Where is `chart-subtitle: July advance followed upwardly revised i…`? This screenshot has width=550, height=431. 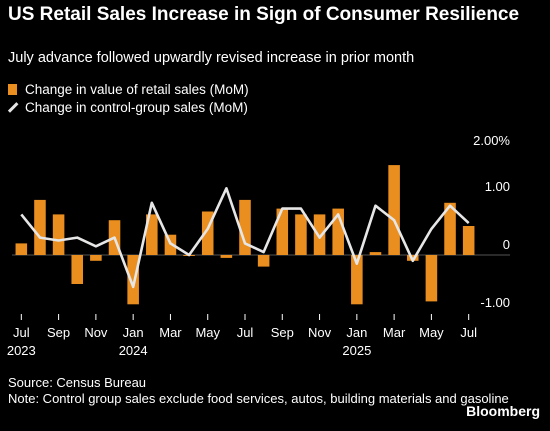
chart-subtitle: July advance followed upwardly revised i… is located at coordinates (211, 58).